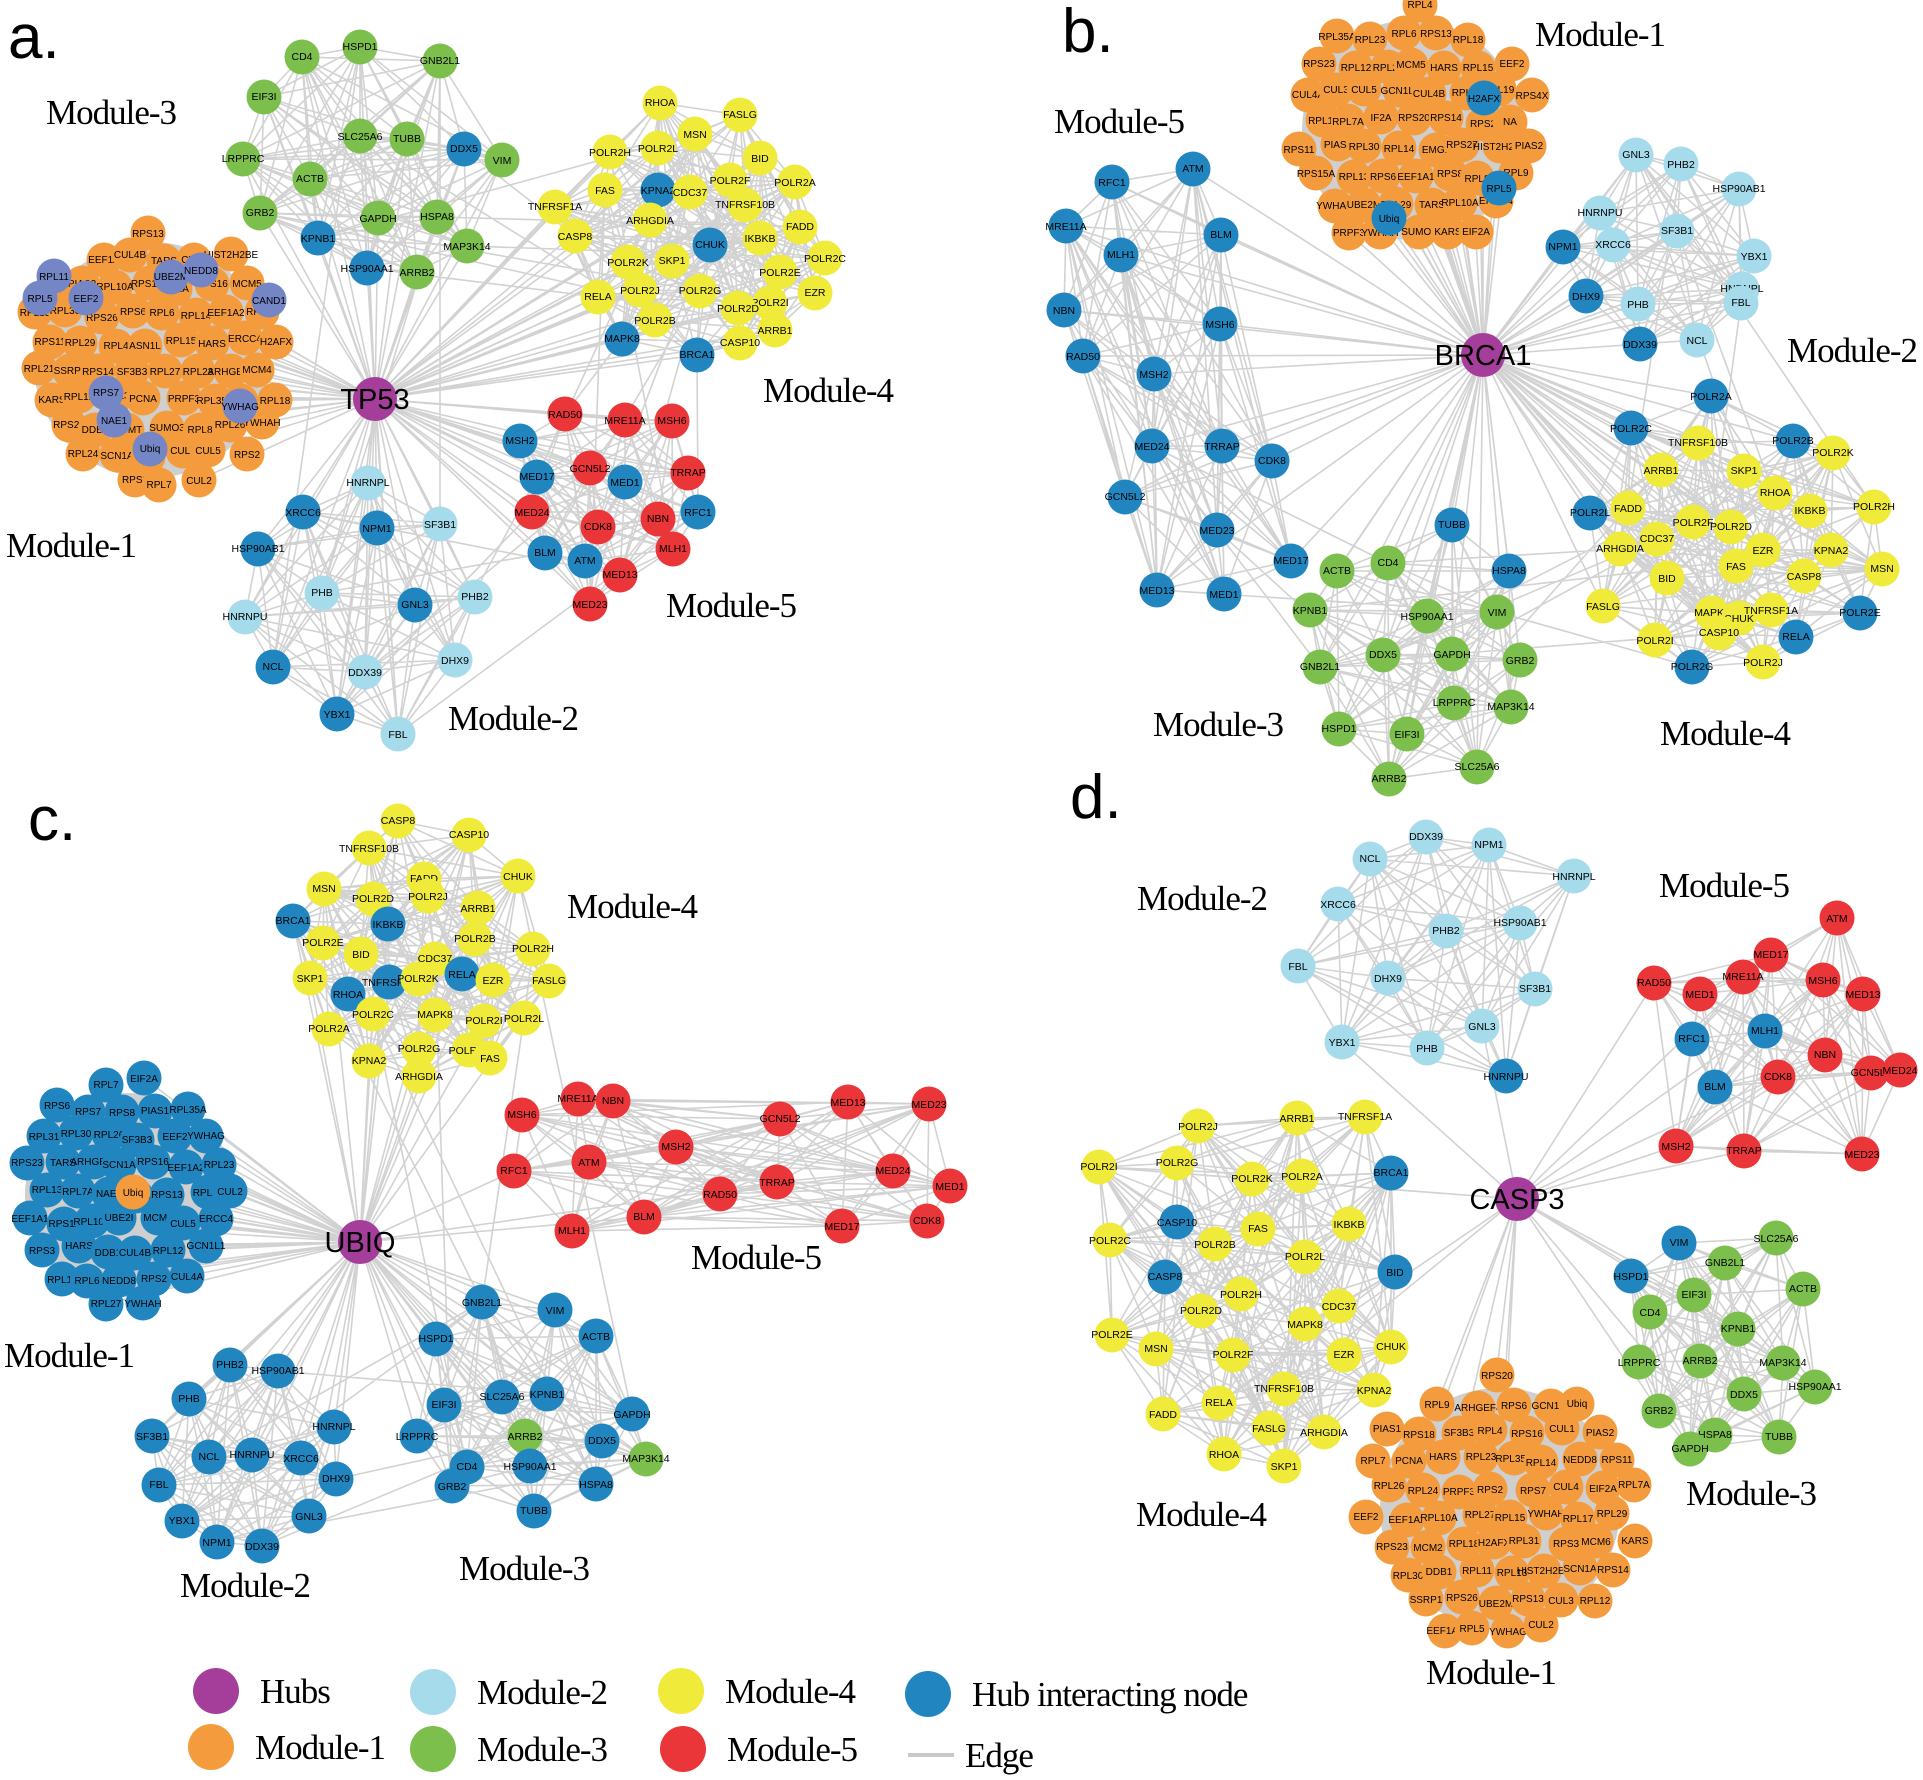 The image size is (1923, 1780). I want to click on svg-text: YBX1, so click(182, 1521).